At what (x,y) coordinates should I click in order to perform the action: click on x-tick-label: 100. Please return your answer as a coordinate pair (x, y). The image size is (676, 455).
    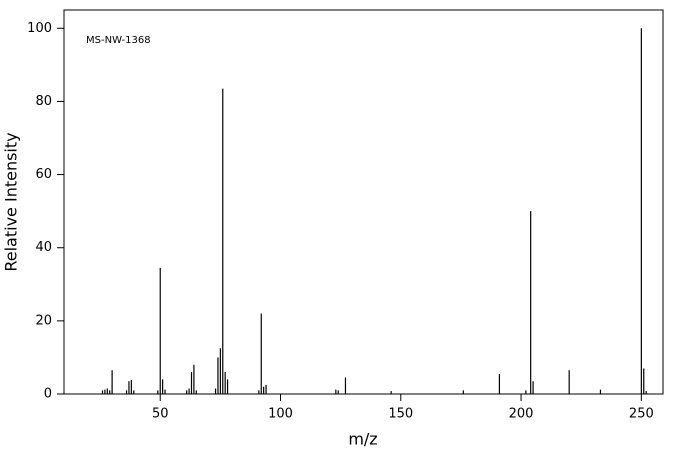
    Looking at the image, I should click on (280, 414).